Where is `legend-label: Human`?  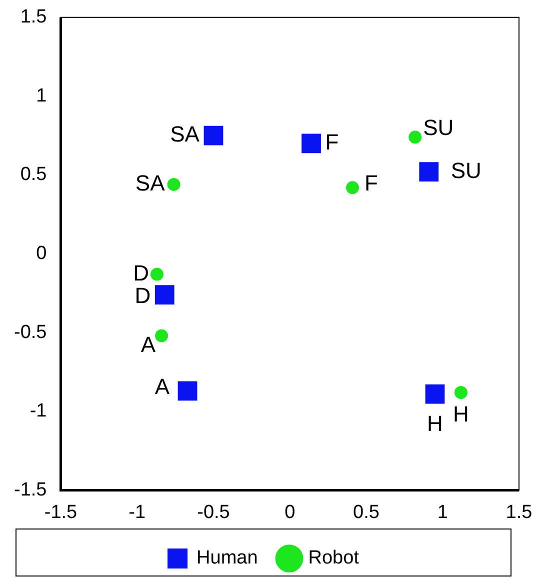 legend-label: Human is located at coordinates (227, 558).